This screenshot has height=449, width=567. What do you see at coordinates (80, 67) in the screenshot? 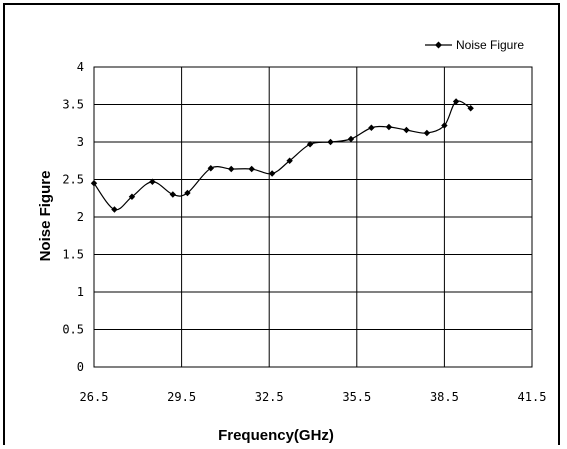
I see `y-tick-label: 4` at bounding box center [80, 67].